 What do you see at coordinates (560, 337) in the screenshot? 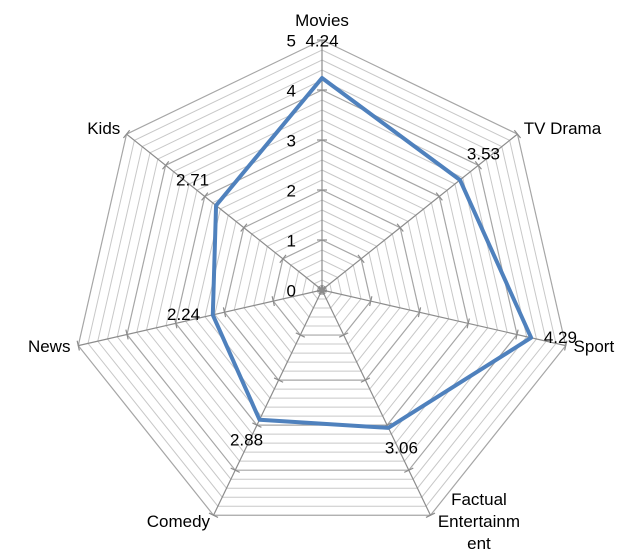
I see `data-label: 4.29` at bounding box center [560, 337].